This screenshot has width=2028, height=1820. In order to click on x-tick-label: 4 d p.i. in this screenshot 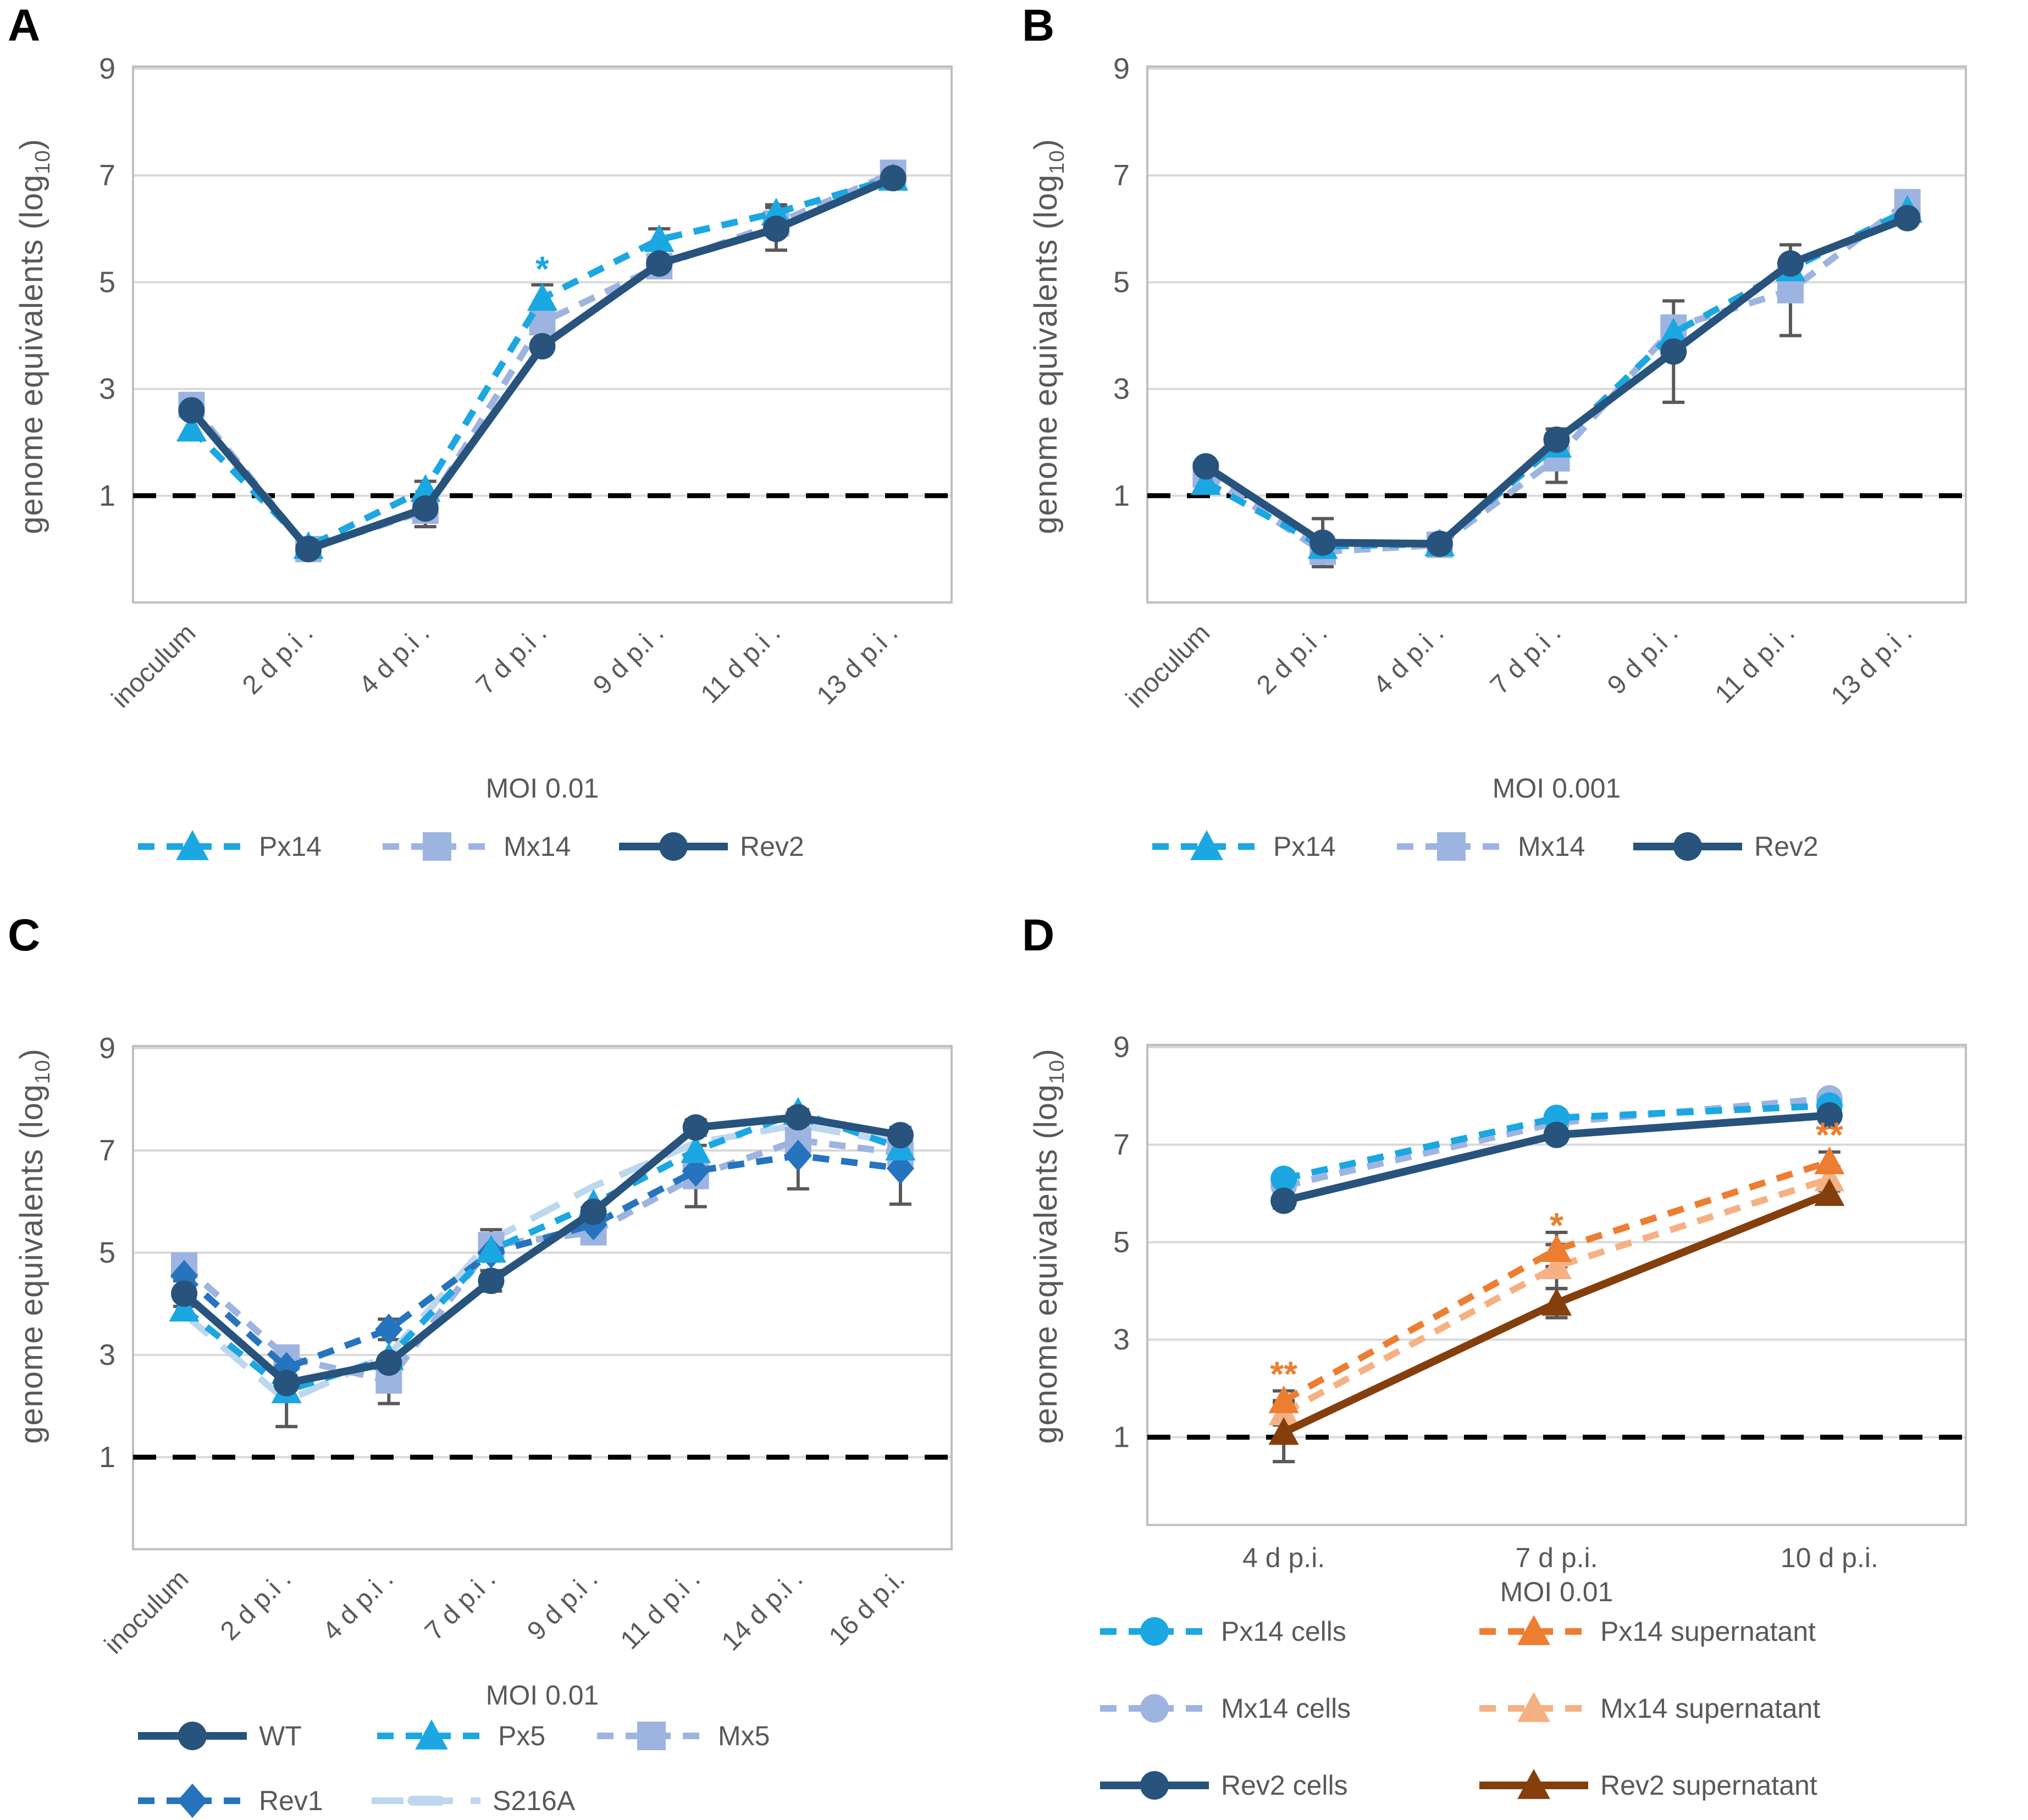, I will do `click(1283, 1557)`.